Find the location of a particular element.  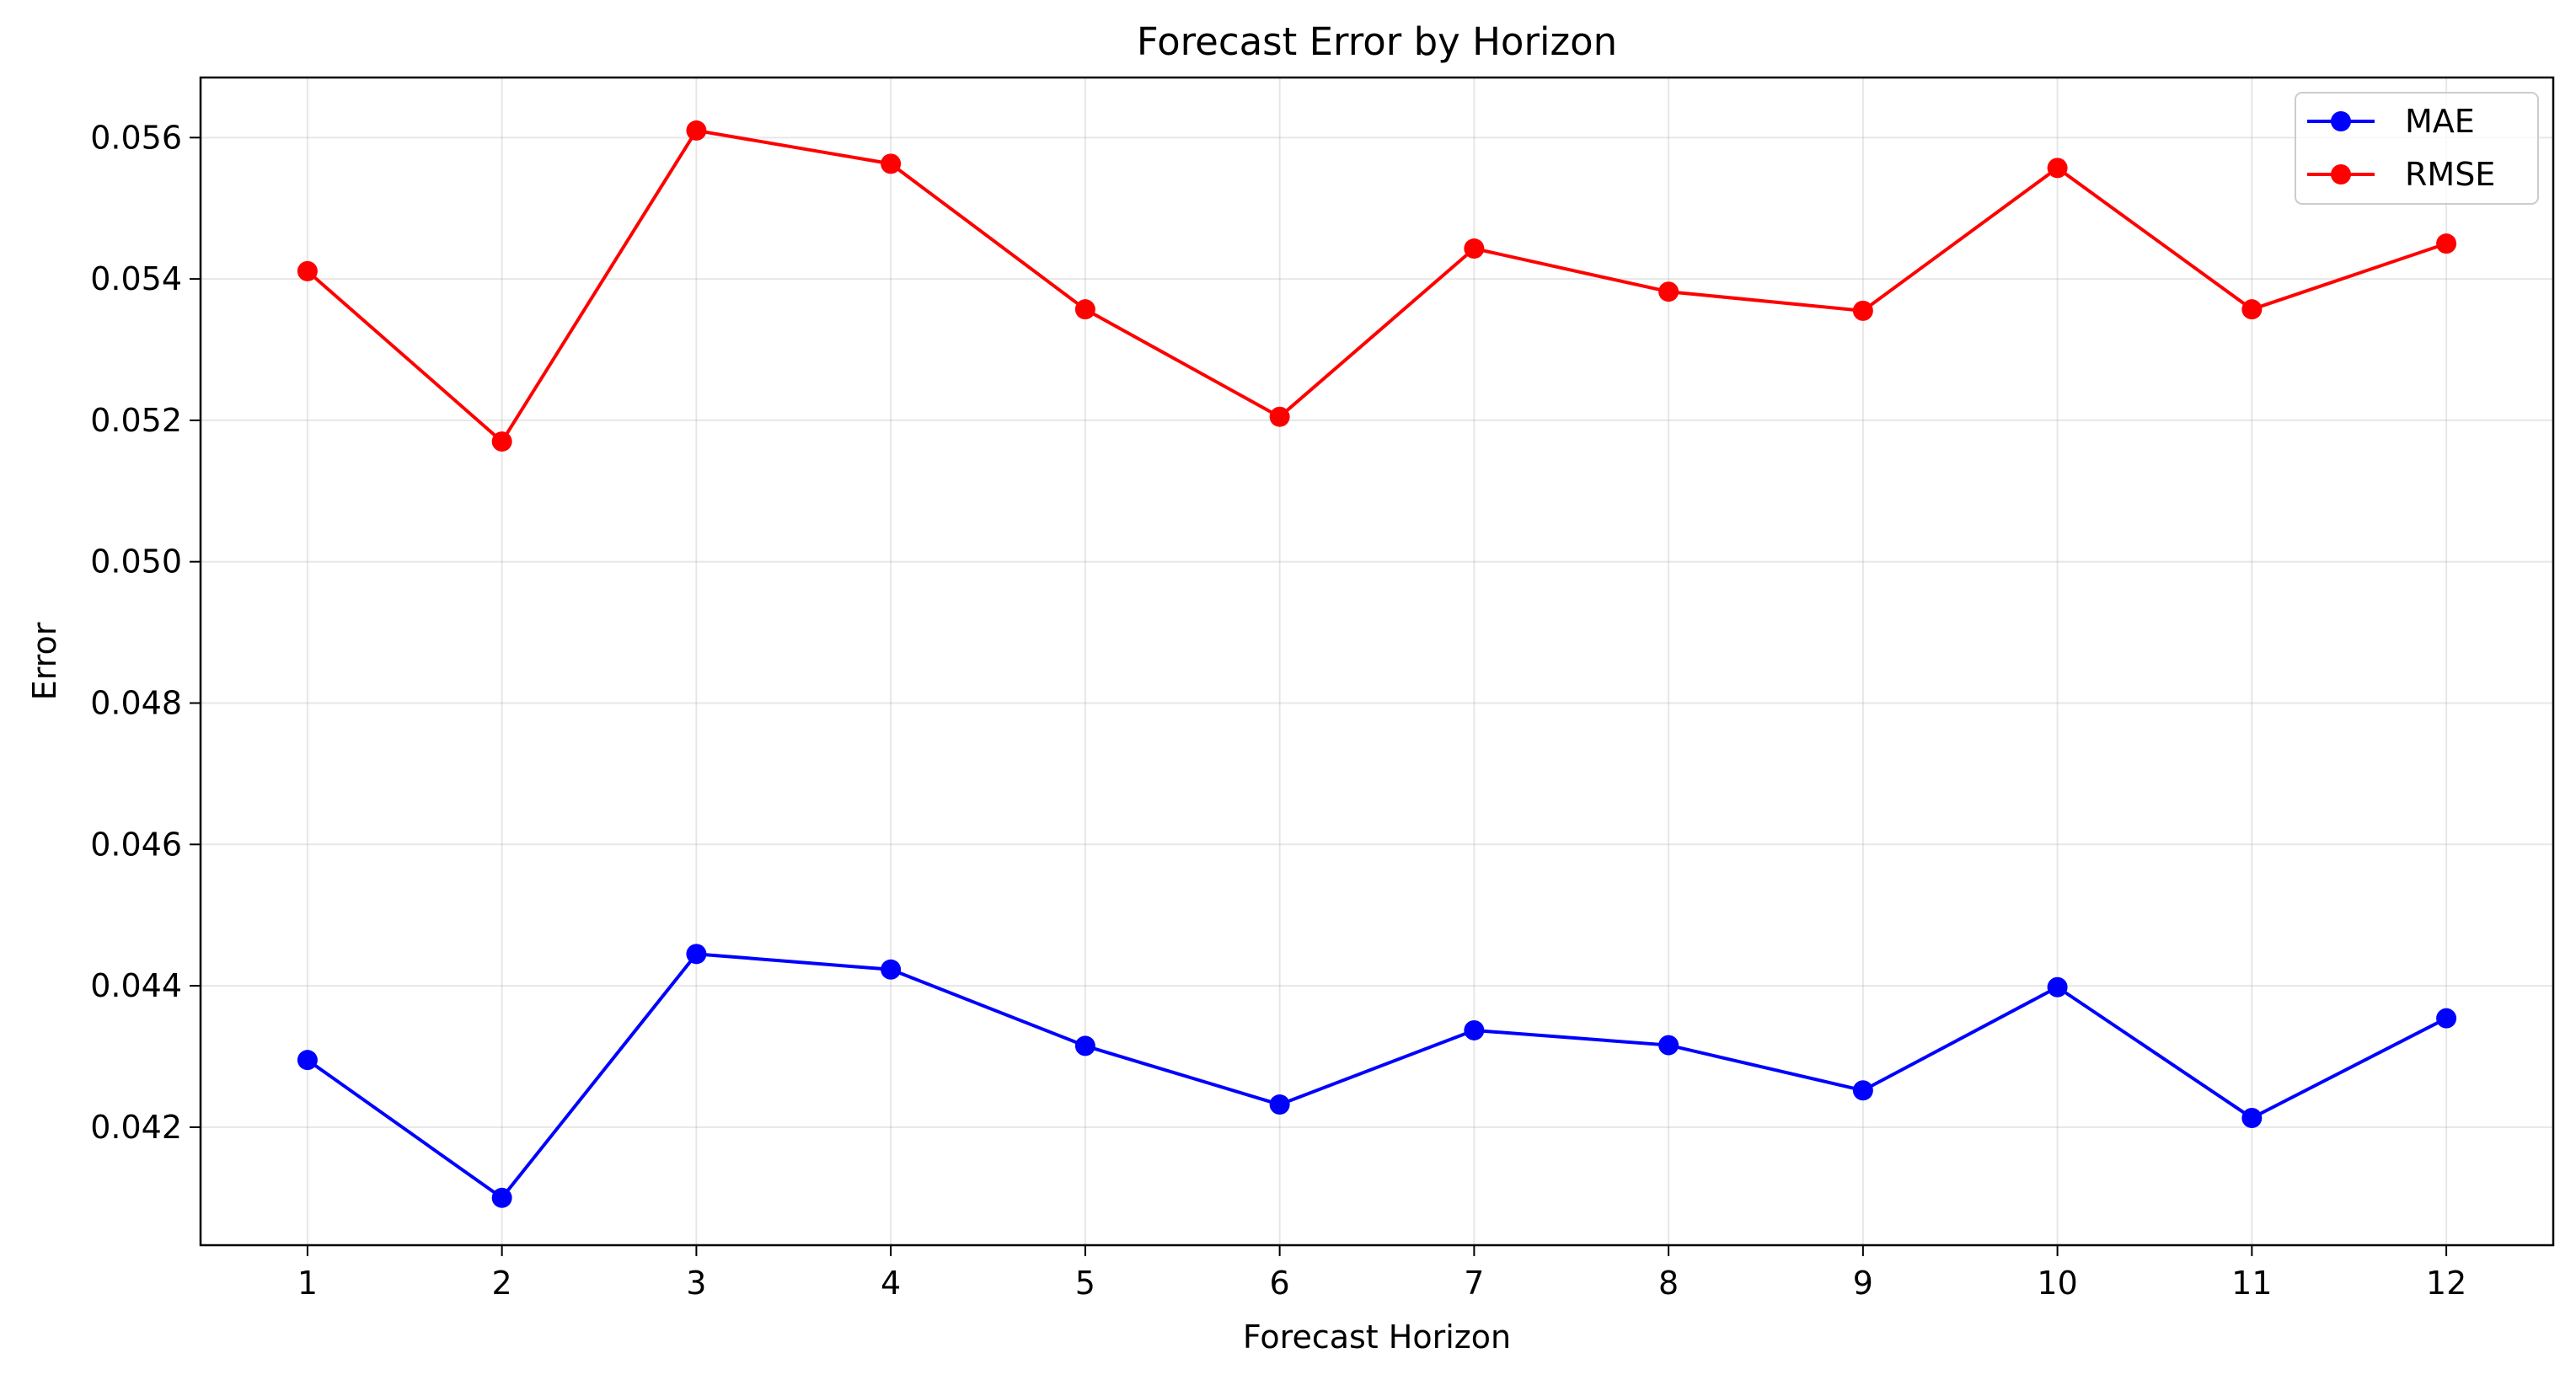

y-tick-label: 0.046 is located at coordinates (136, 844).